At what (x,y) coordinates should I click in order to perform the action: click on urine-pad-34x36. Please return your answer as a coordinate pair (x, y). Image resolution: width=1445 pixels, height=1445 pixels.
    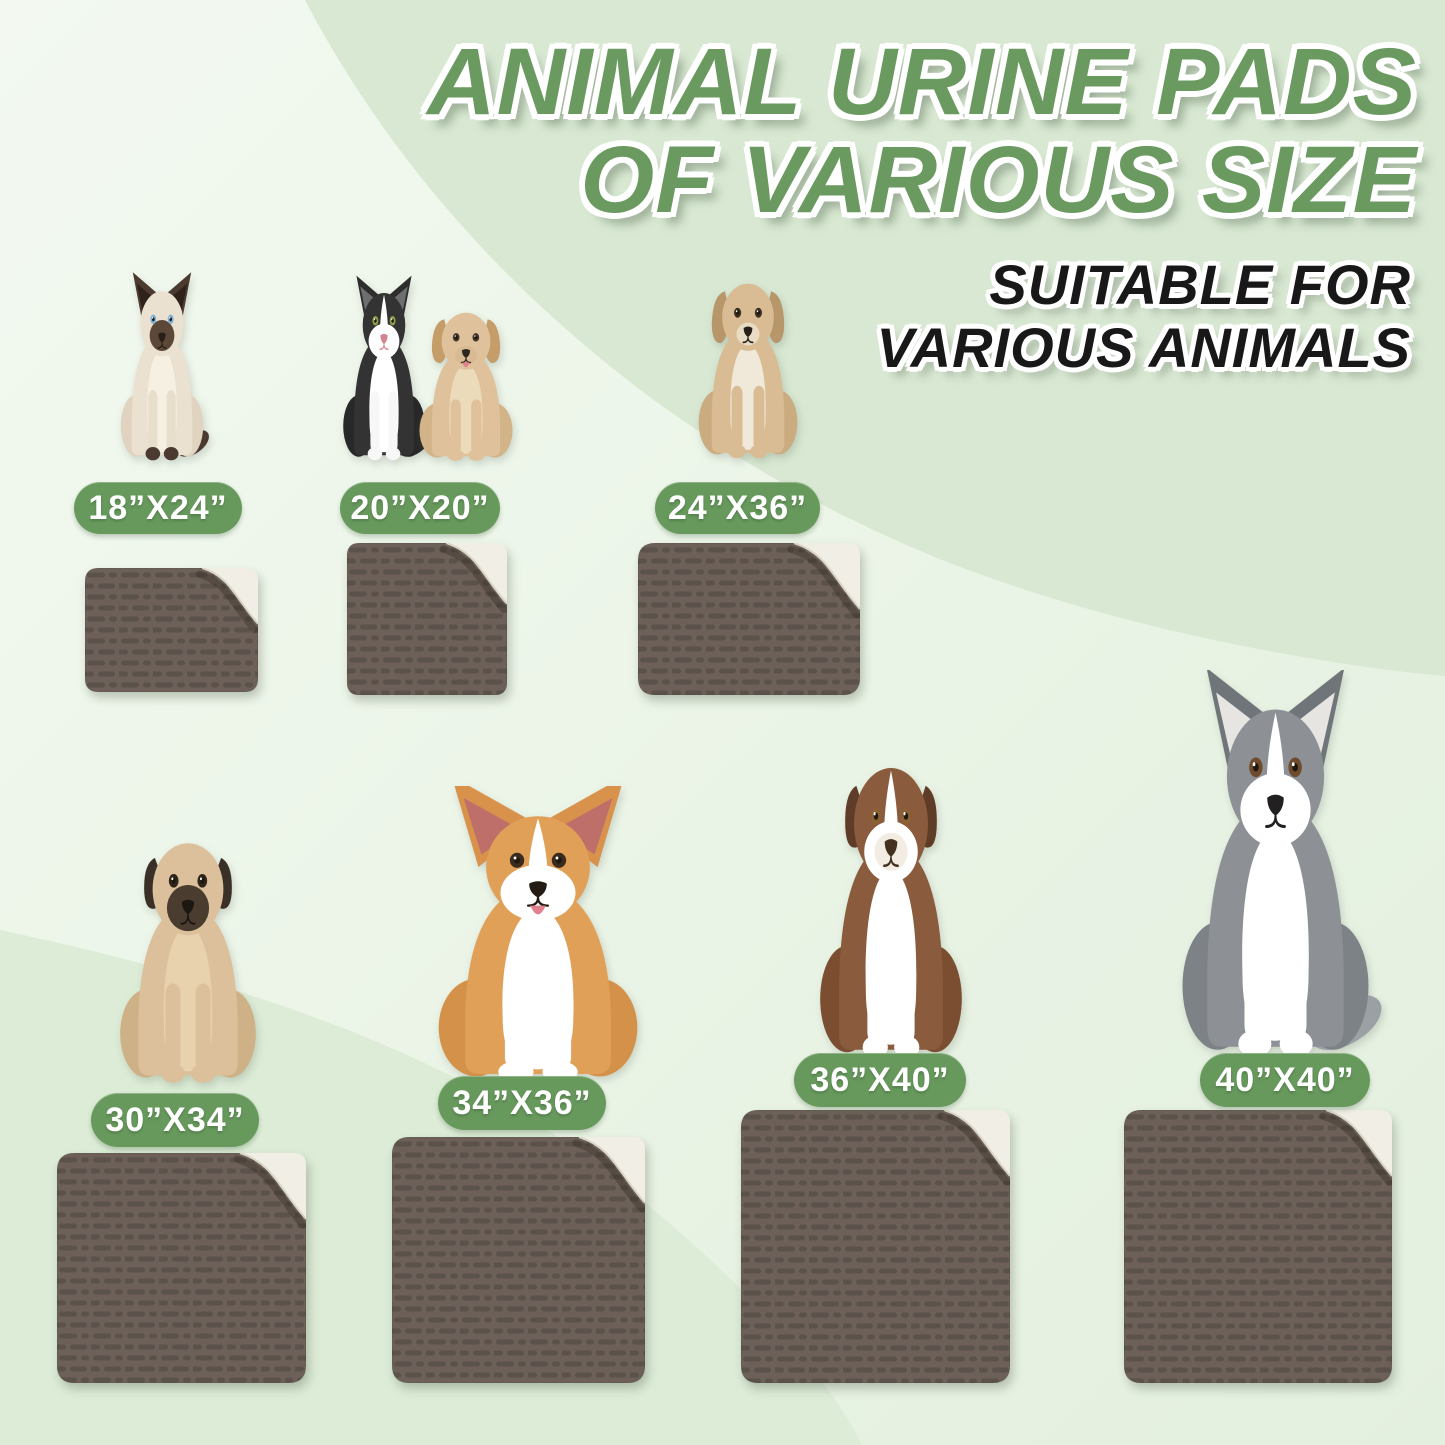
    Looking at the image, I should click on (518, 1260).